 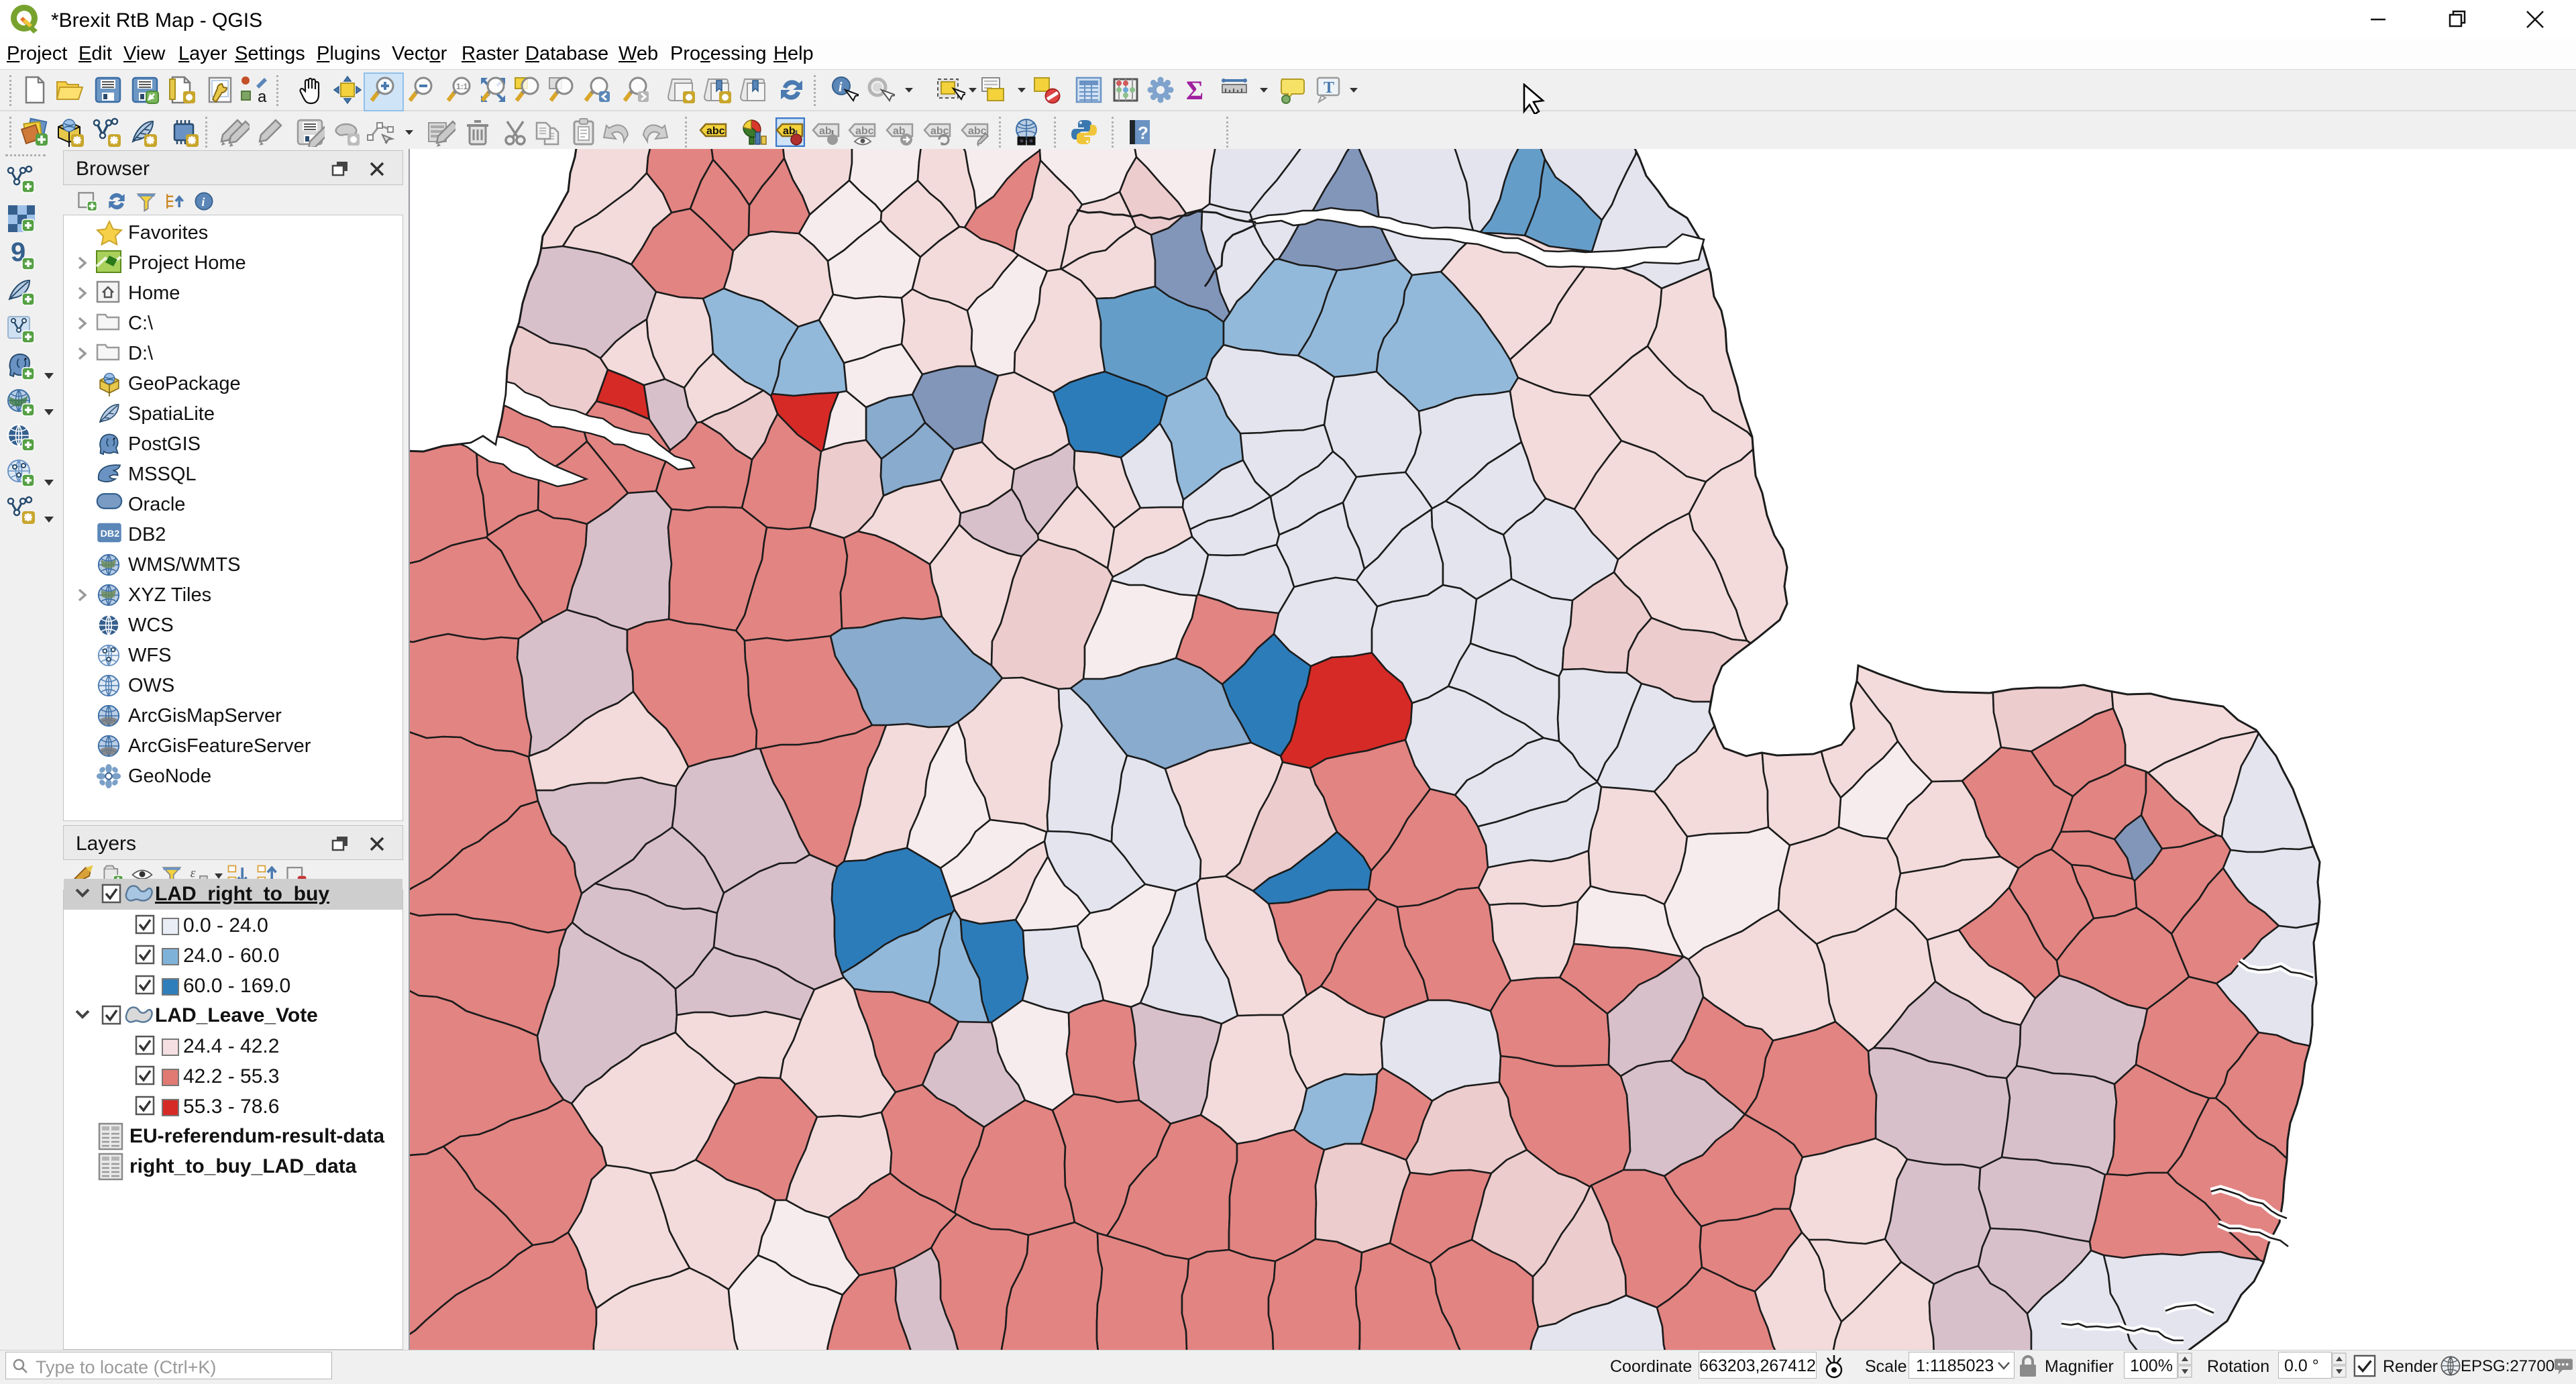 I want to click on svg-text: ε, so click(x=193, y=873).